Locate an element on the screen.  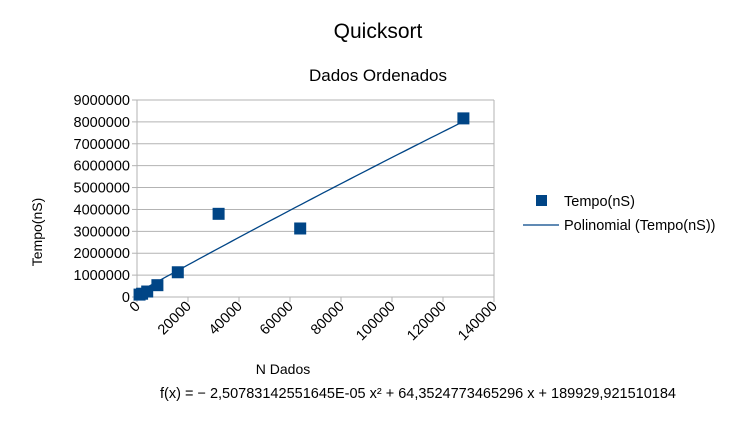
y-tick-label: 3000000 is located at coordinates (102, 232).